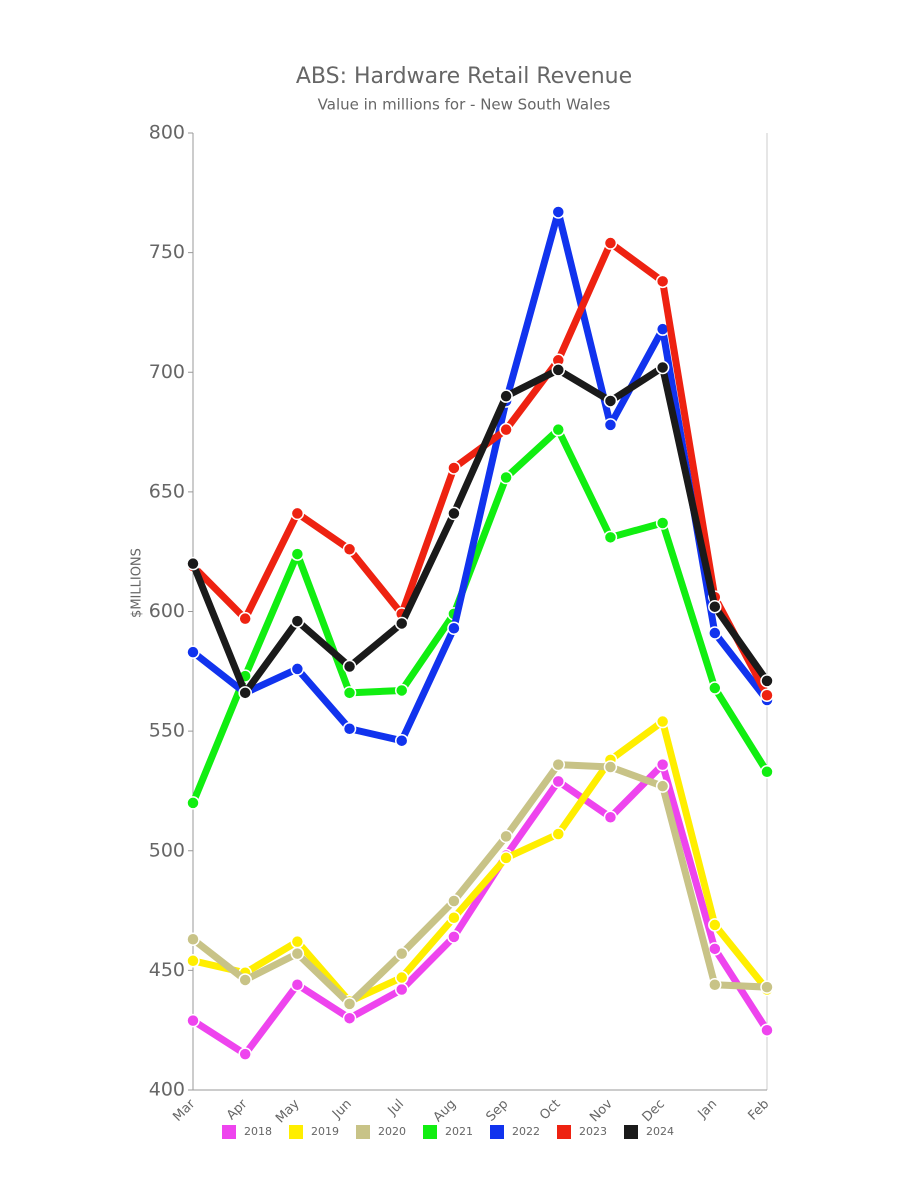  I want to click on x-tick-label: Feb, so click(758, 1110).